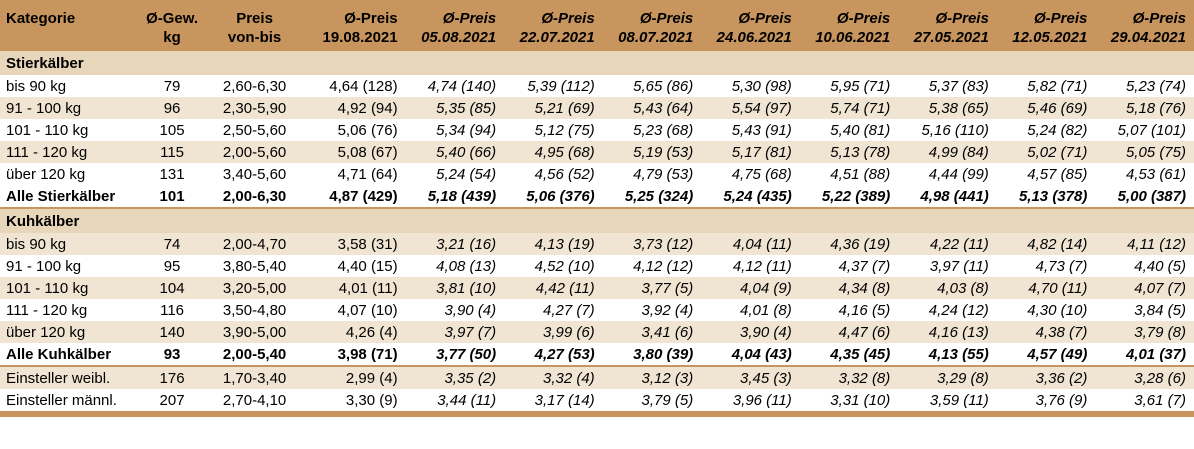 This screenshot has height=449, width=1194. I want to click on row-weight: 207, so click(172, 400).